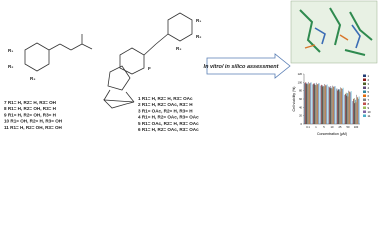  I want to click on compound-label: 6 R1= H, R2= OAc, R3= OAc, so click(168, 129).